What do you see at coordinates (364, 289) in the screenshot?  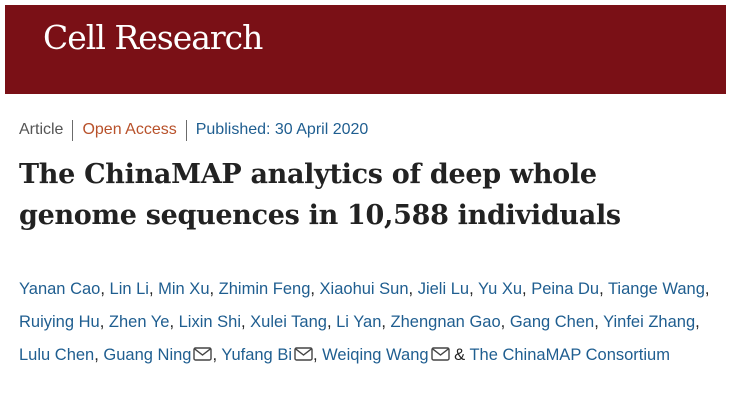 I see `author-name-link: Xiaohui Sun` at bounding box center [364, 289].